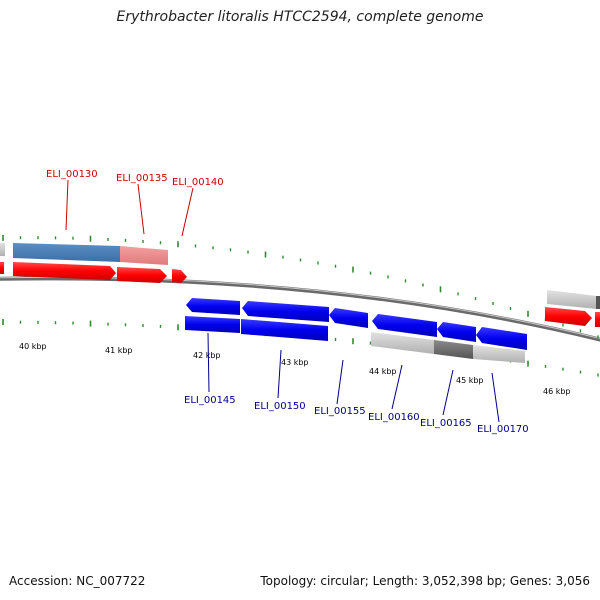  Describe the element at coordinates (572, 308) in the screenshot. I see `gene-track-right-edge` at that location.